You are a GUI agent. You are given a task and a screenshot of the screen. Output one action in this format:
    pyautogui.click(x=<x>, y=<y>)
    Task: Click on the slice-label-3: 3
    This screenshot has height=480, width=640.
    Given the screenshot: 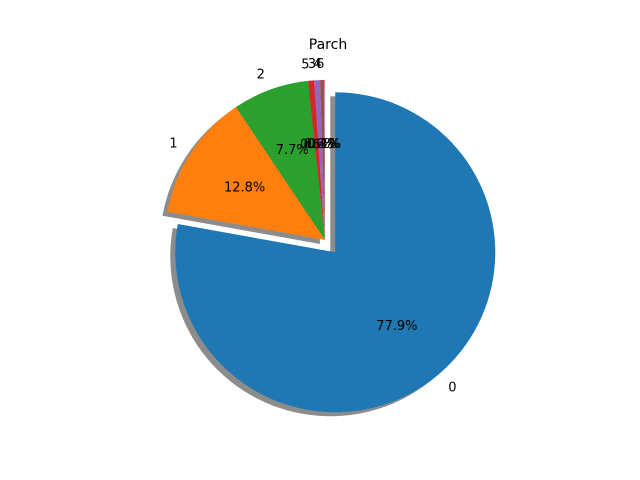 What is the action you would take?
    pyautogui.click(x=312, y=64)
    